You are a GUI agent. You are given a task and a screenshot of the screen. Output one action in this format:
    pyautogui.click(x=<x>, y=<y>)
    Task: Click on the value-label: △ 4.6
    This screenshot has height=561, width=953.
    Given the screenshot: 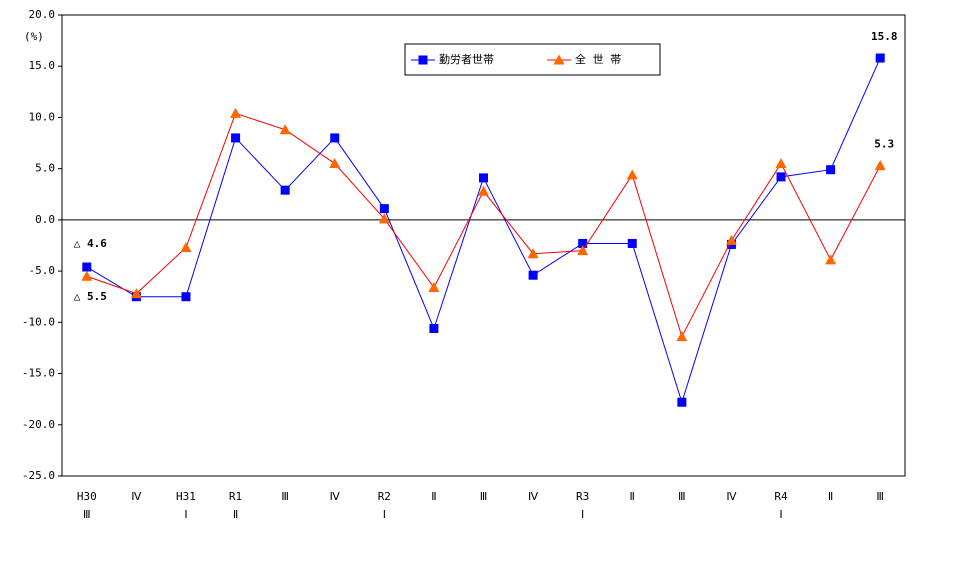 What is the action you would take?
    pyautogui.click(x=90, y=243)
    